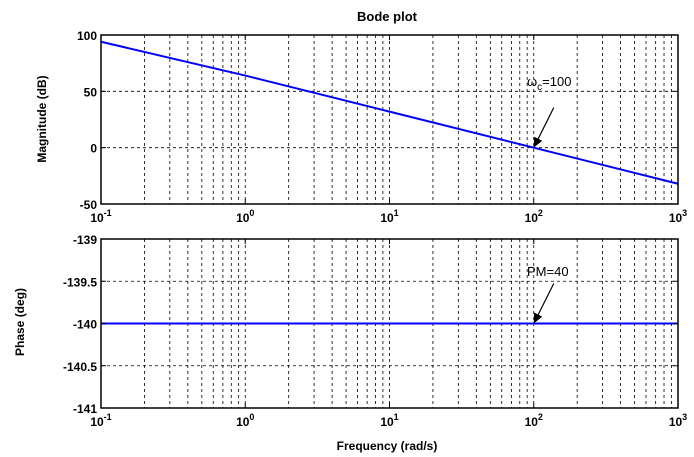  I want to click on phase-x-tick-label: 10², so click(534, 420).